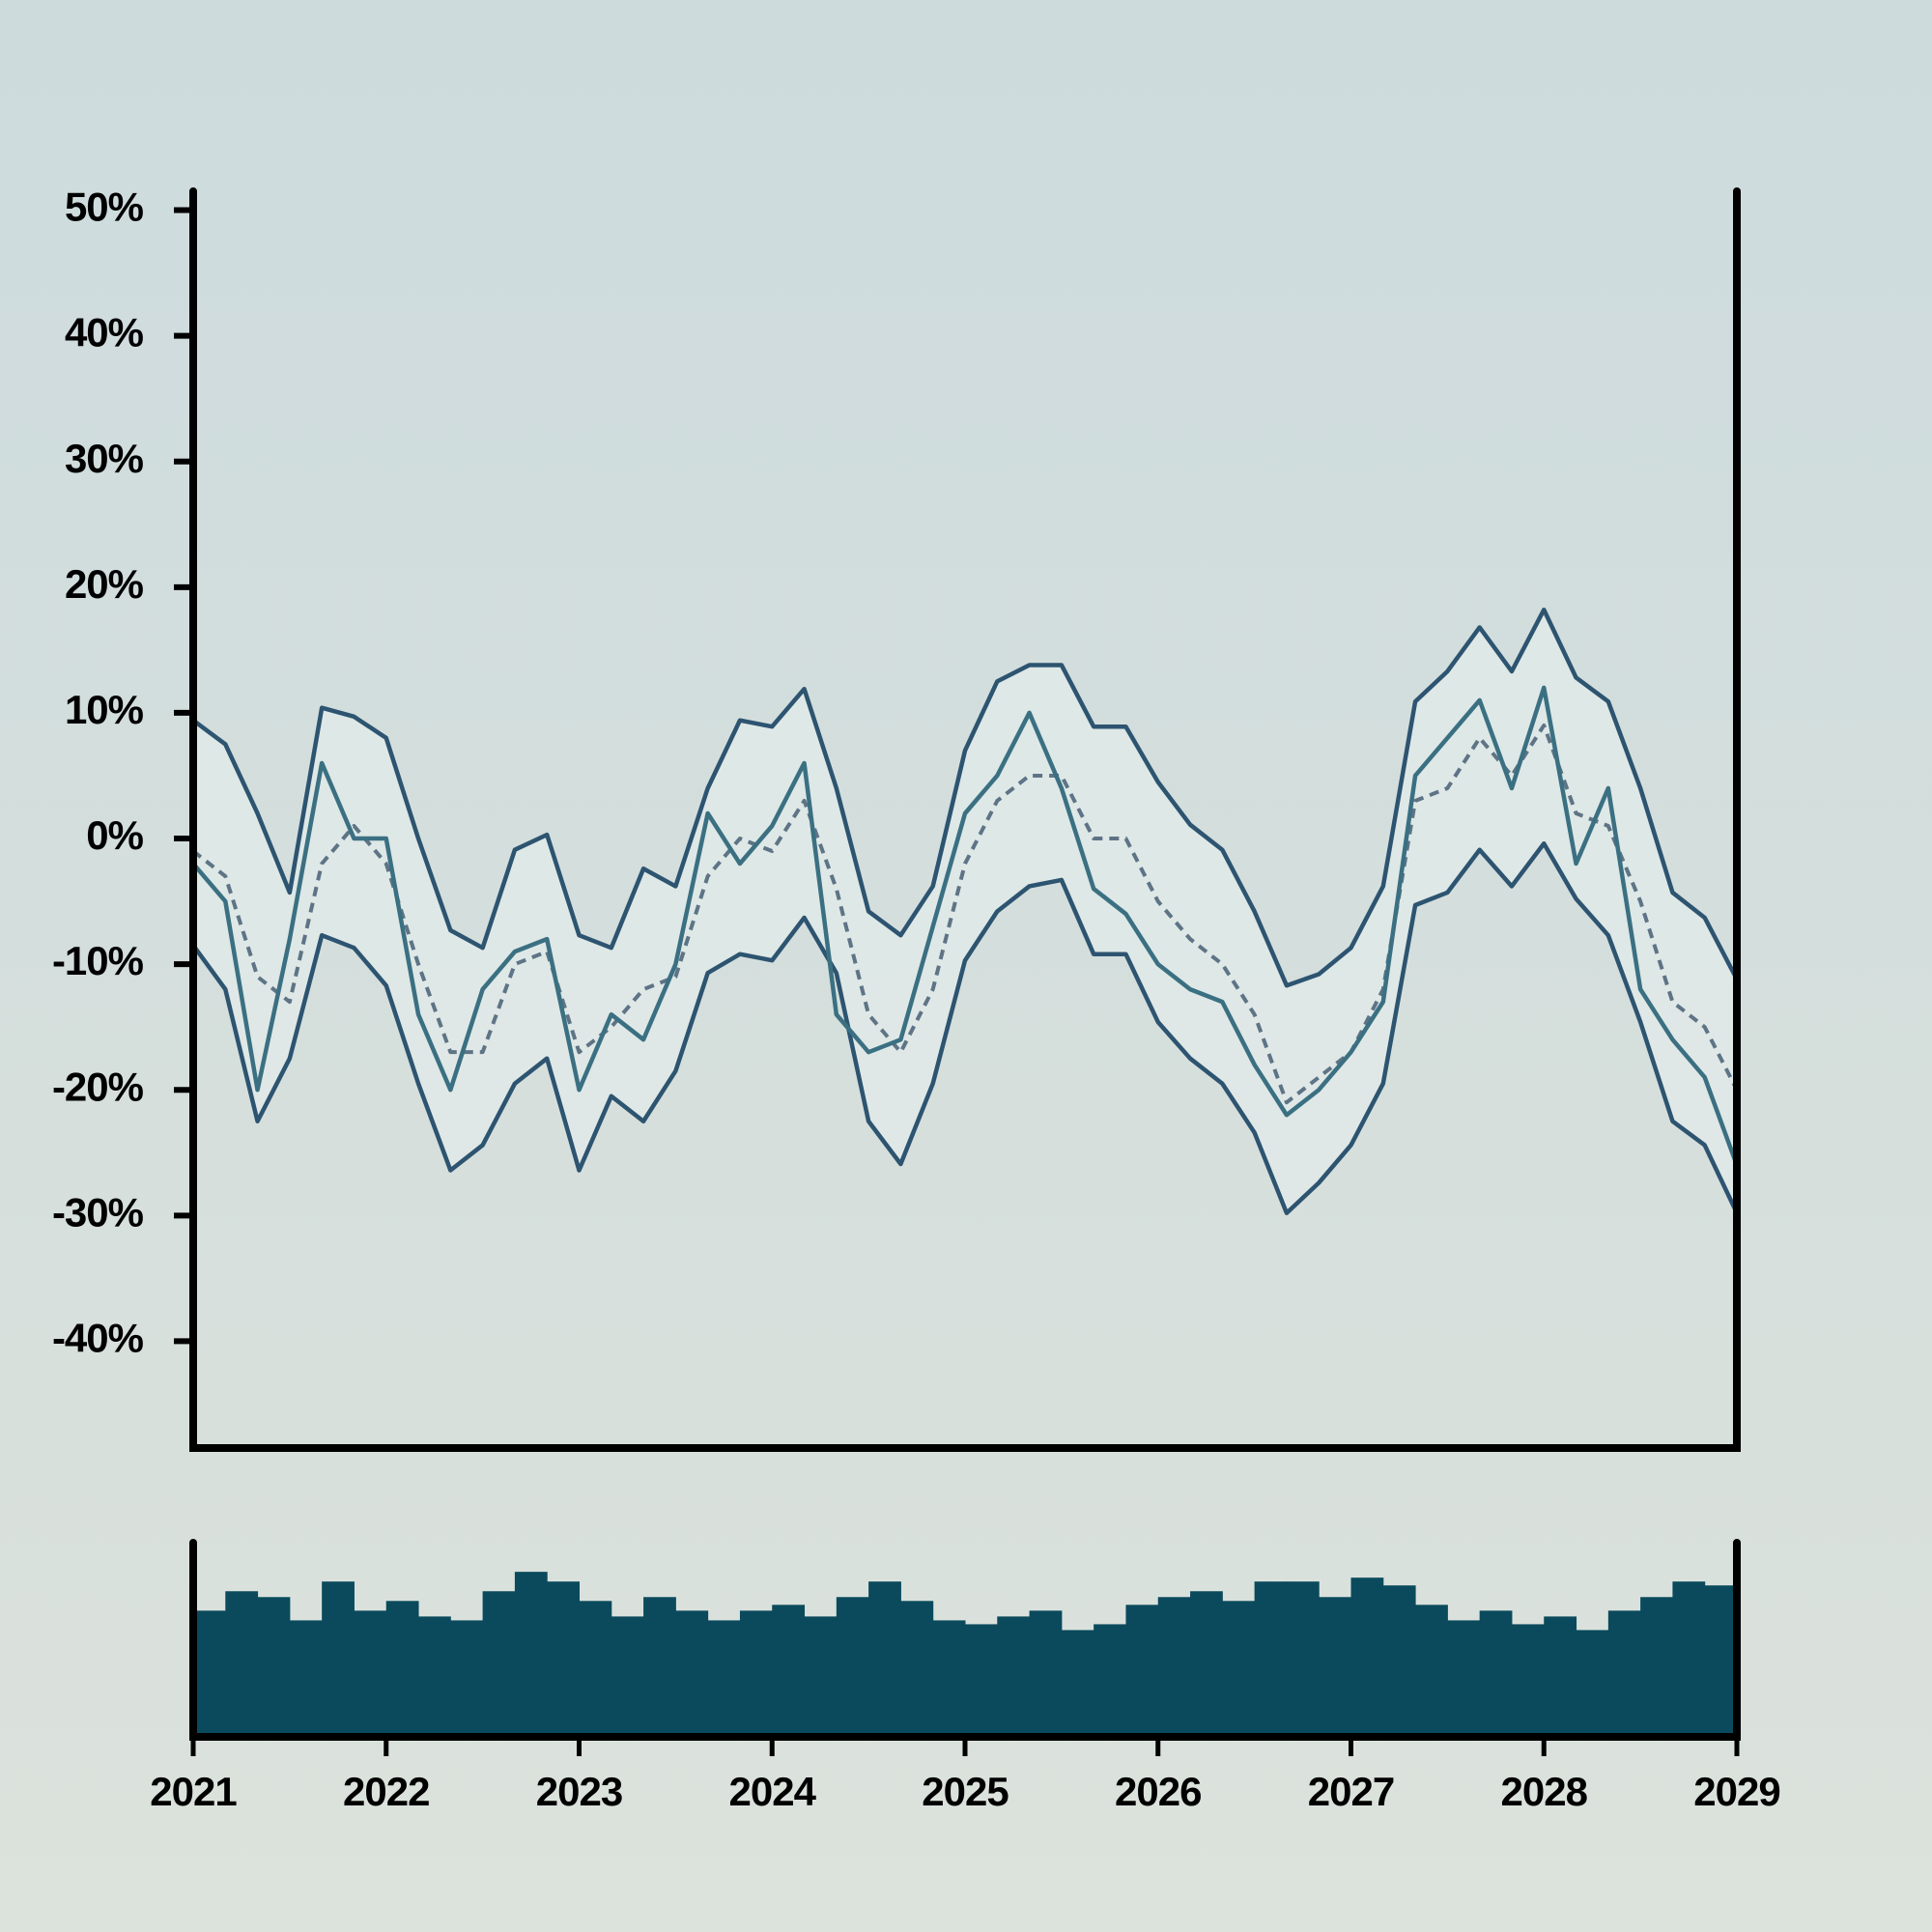 The height and width of the screenshot is (1932, 1932). What do you see at coordinates (965, 1791) in the screenshot?
I see `x-tick-label: 2025` at bounding box center [965, 1791].